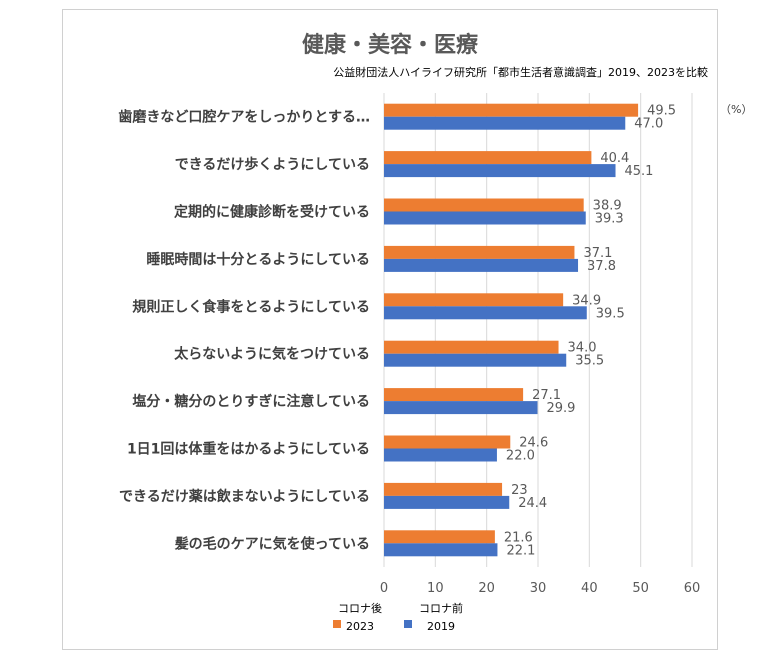 The height and width of the screenshot is (658, 770). What do you see at coordinates (640, 588) in the screenshot?
I see `x-tick-label: 50` at bounding box center [640, 588].